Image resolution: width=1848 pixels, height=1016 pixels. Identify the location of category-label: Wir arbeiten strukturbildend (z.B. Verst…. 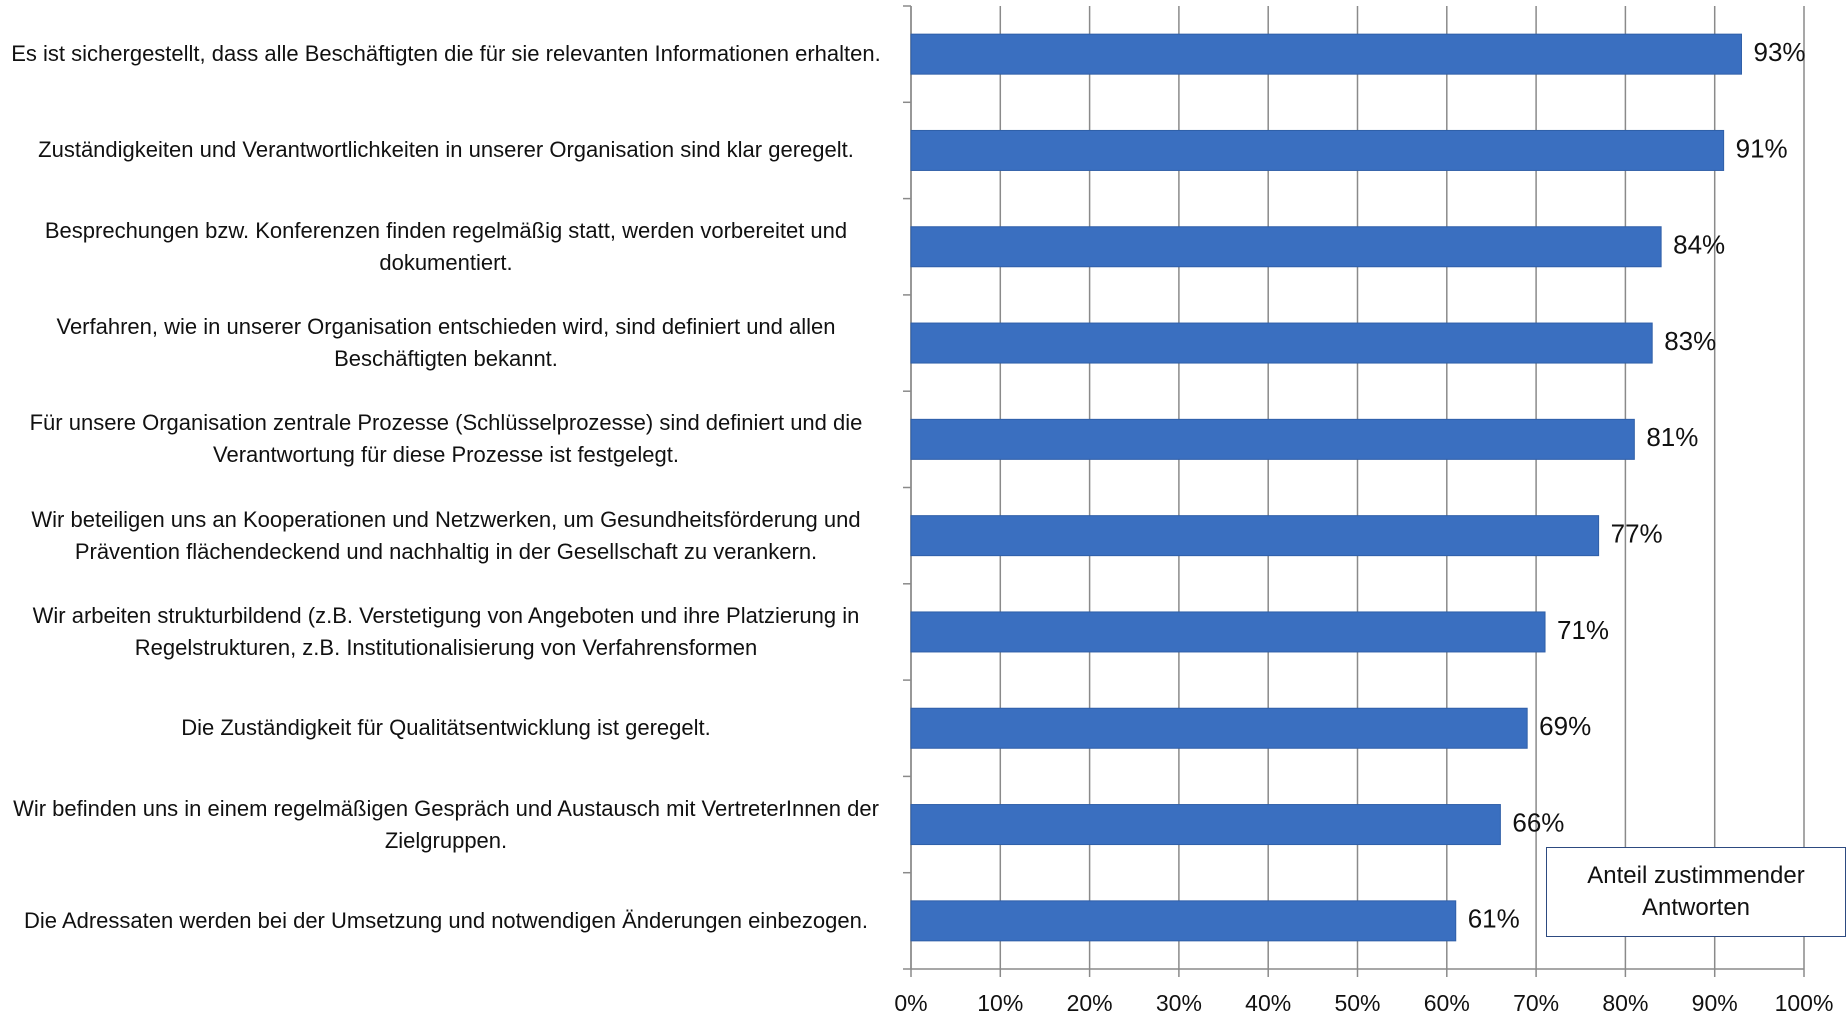
(446, 631).